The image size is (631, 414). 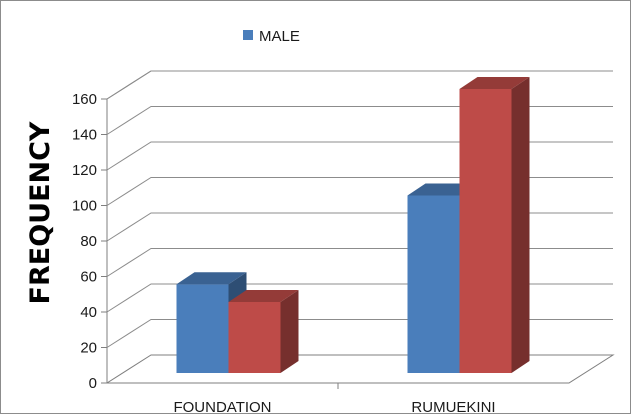 What do you see at coordinates (88, 312) in the screenshot?
I see `y-tick-label: 40` at bounding box center [88, 312].